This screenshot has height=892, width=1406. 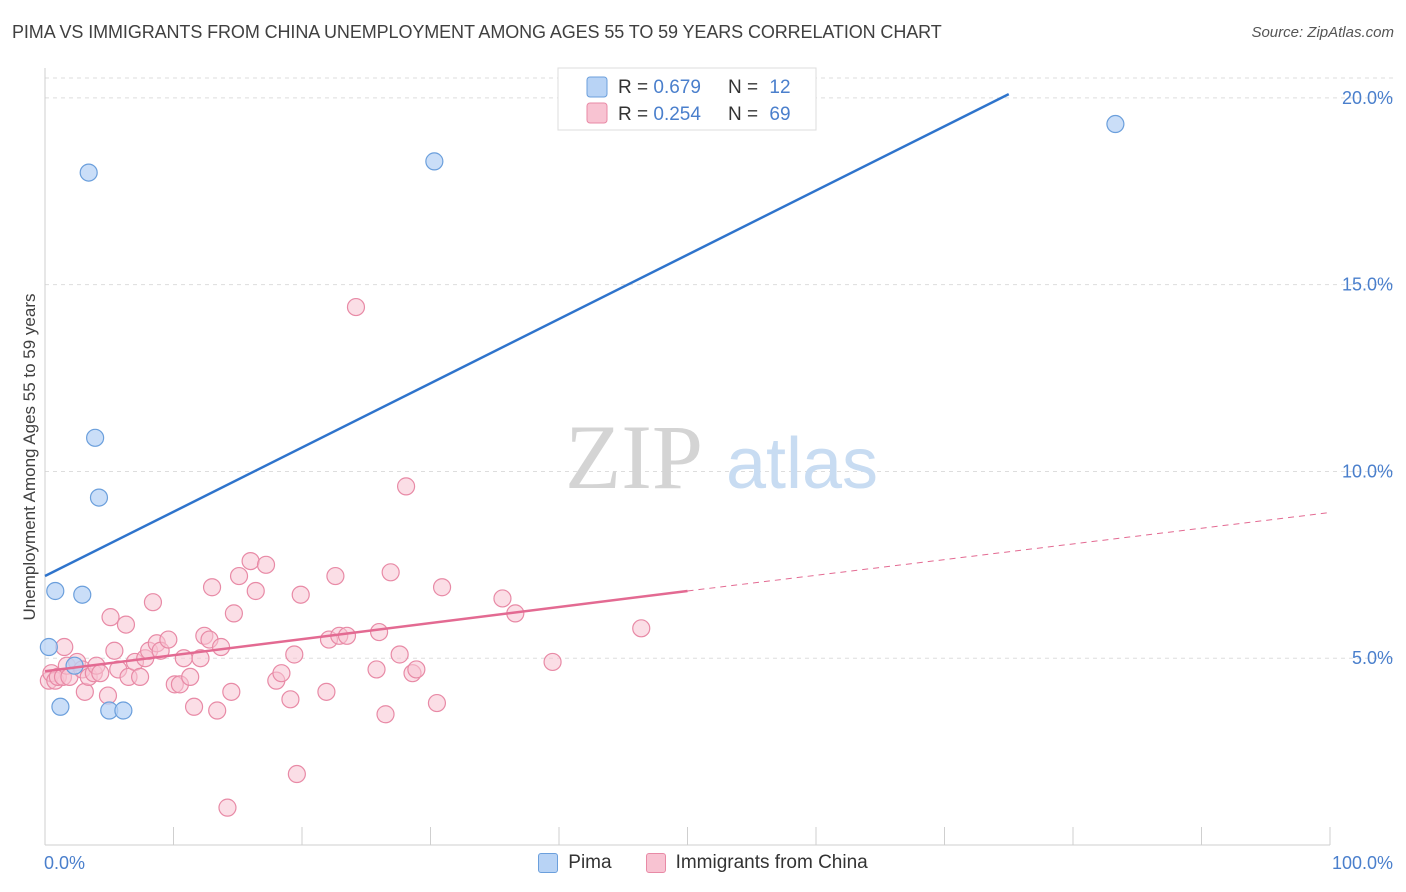 What do you see at coordinates (548, 863) in the screenshot?
I see `pima-swatch` at bounding box center [548, 863].